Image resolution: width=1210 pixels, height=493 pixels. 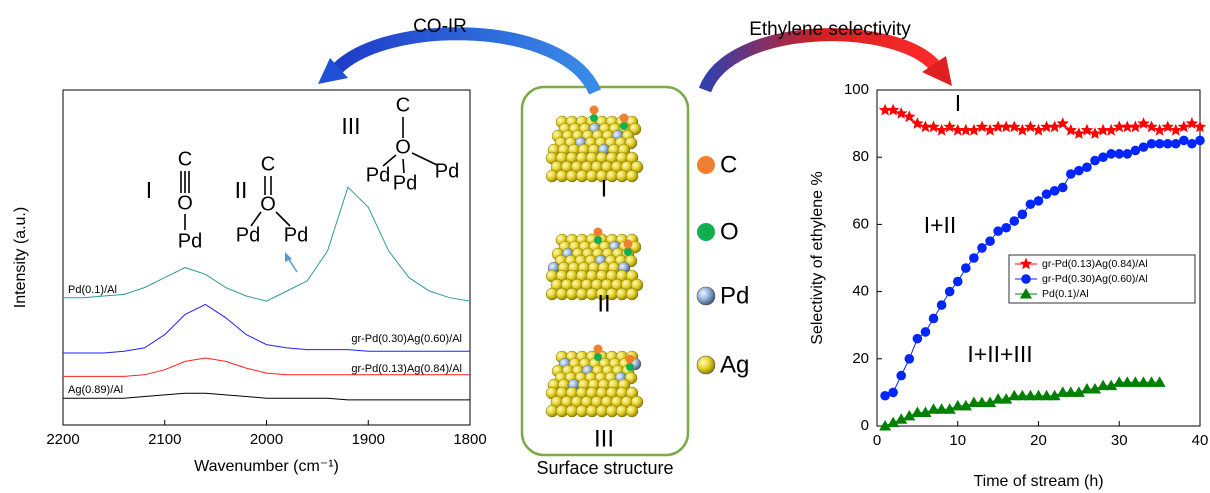 I want to click on atom, so click(x=632, y=294).